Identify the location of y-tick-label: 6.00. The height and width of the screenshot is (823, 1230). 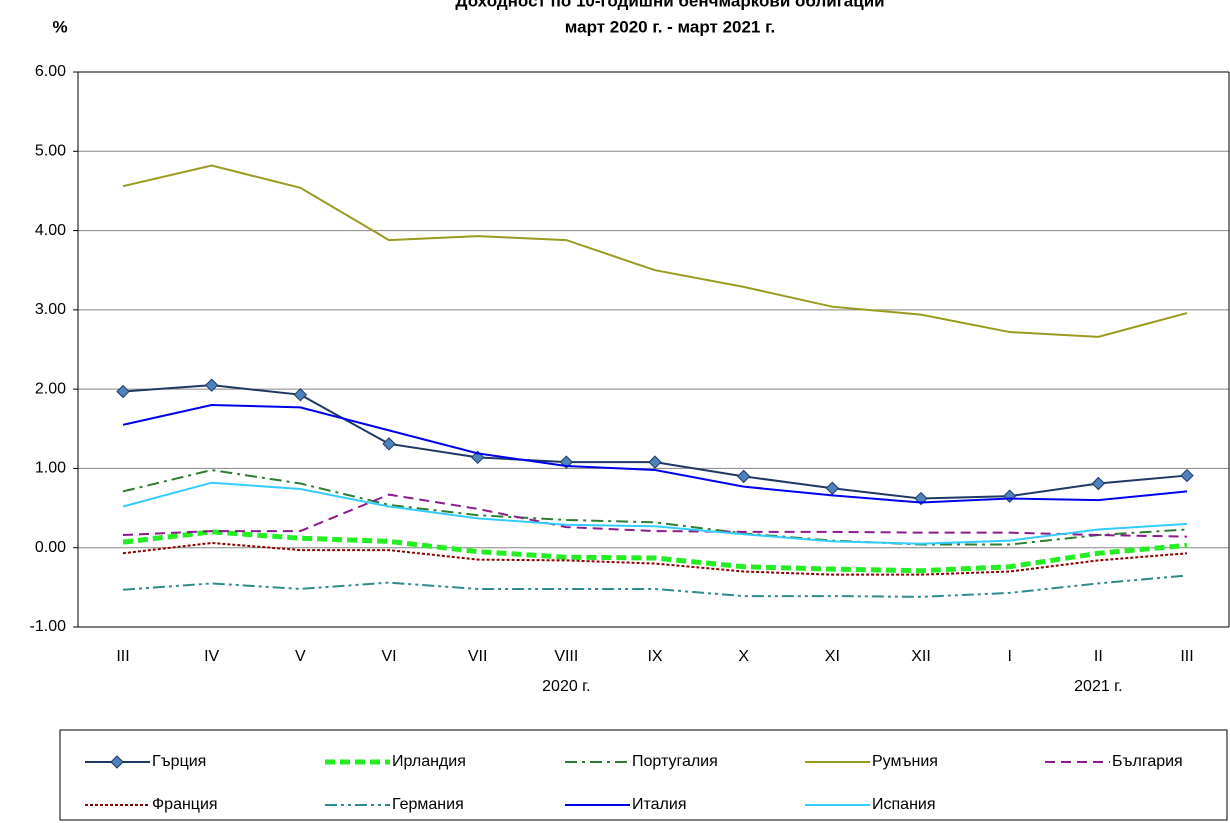
(50, 71).